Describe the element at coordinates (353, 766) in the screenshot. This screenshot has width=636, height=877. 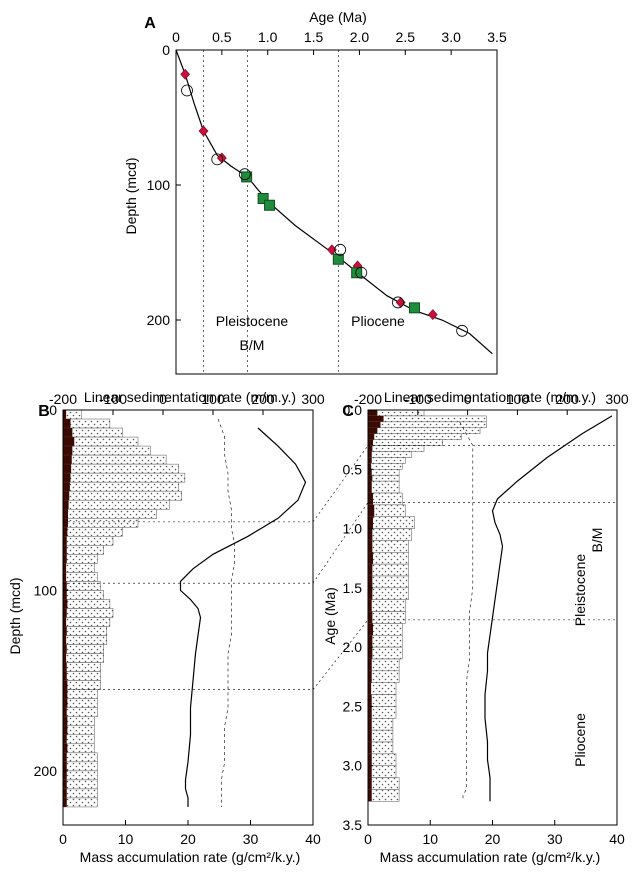
I see `panel-c-y-tick-label: 3.0` at that location.